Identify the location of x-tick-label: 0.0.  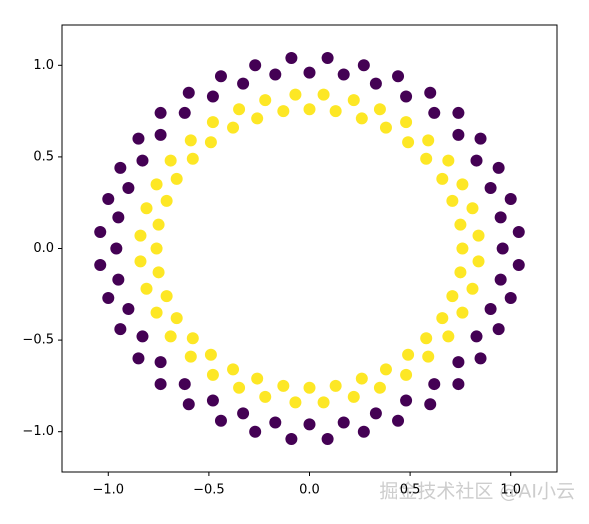
(309, 490).